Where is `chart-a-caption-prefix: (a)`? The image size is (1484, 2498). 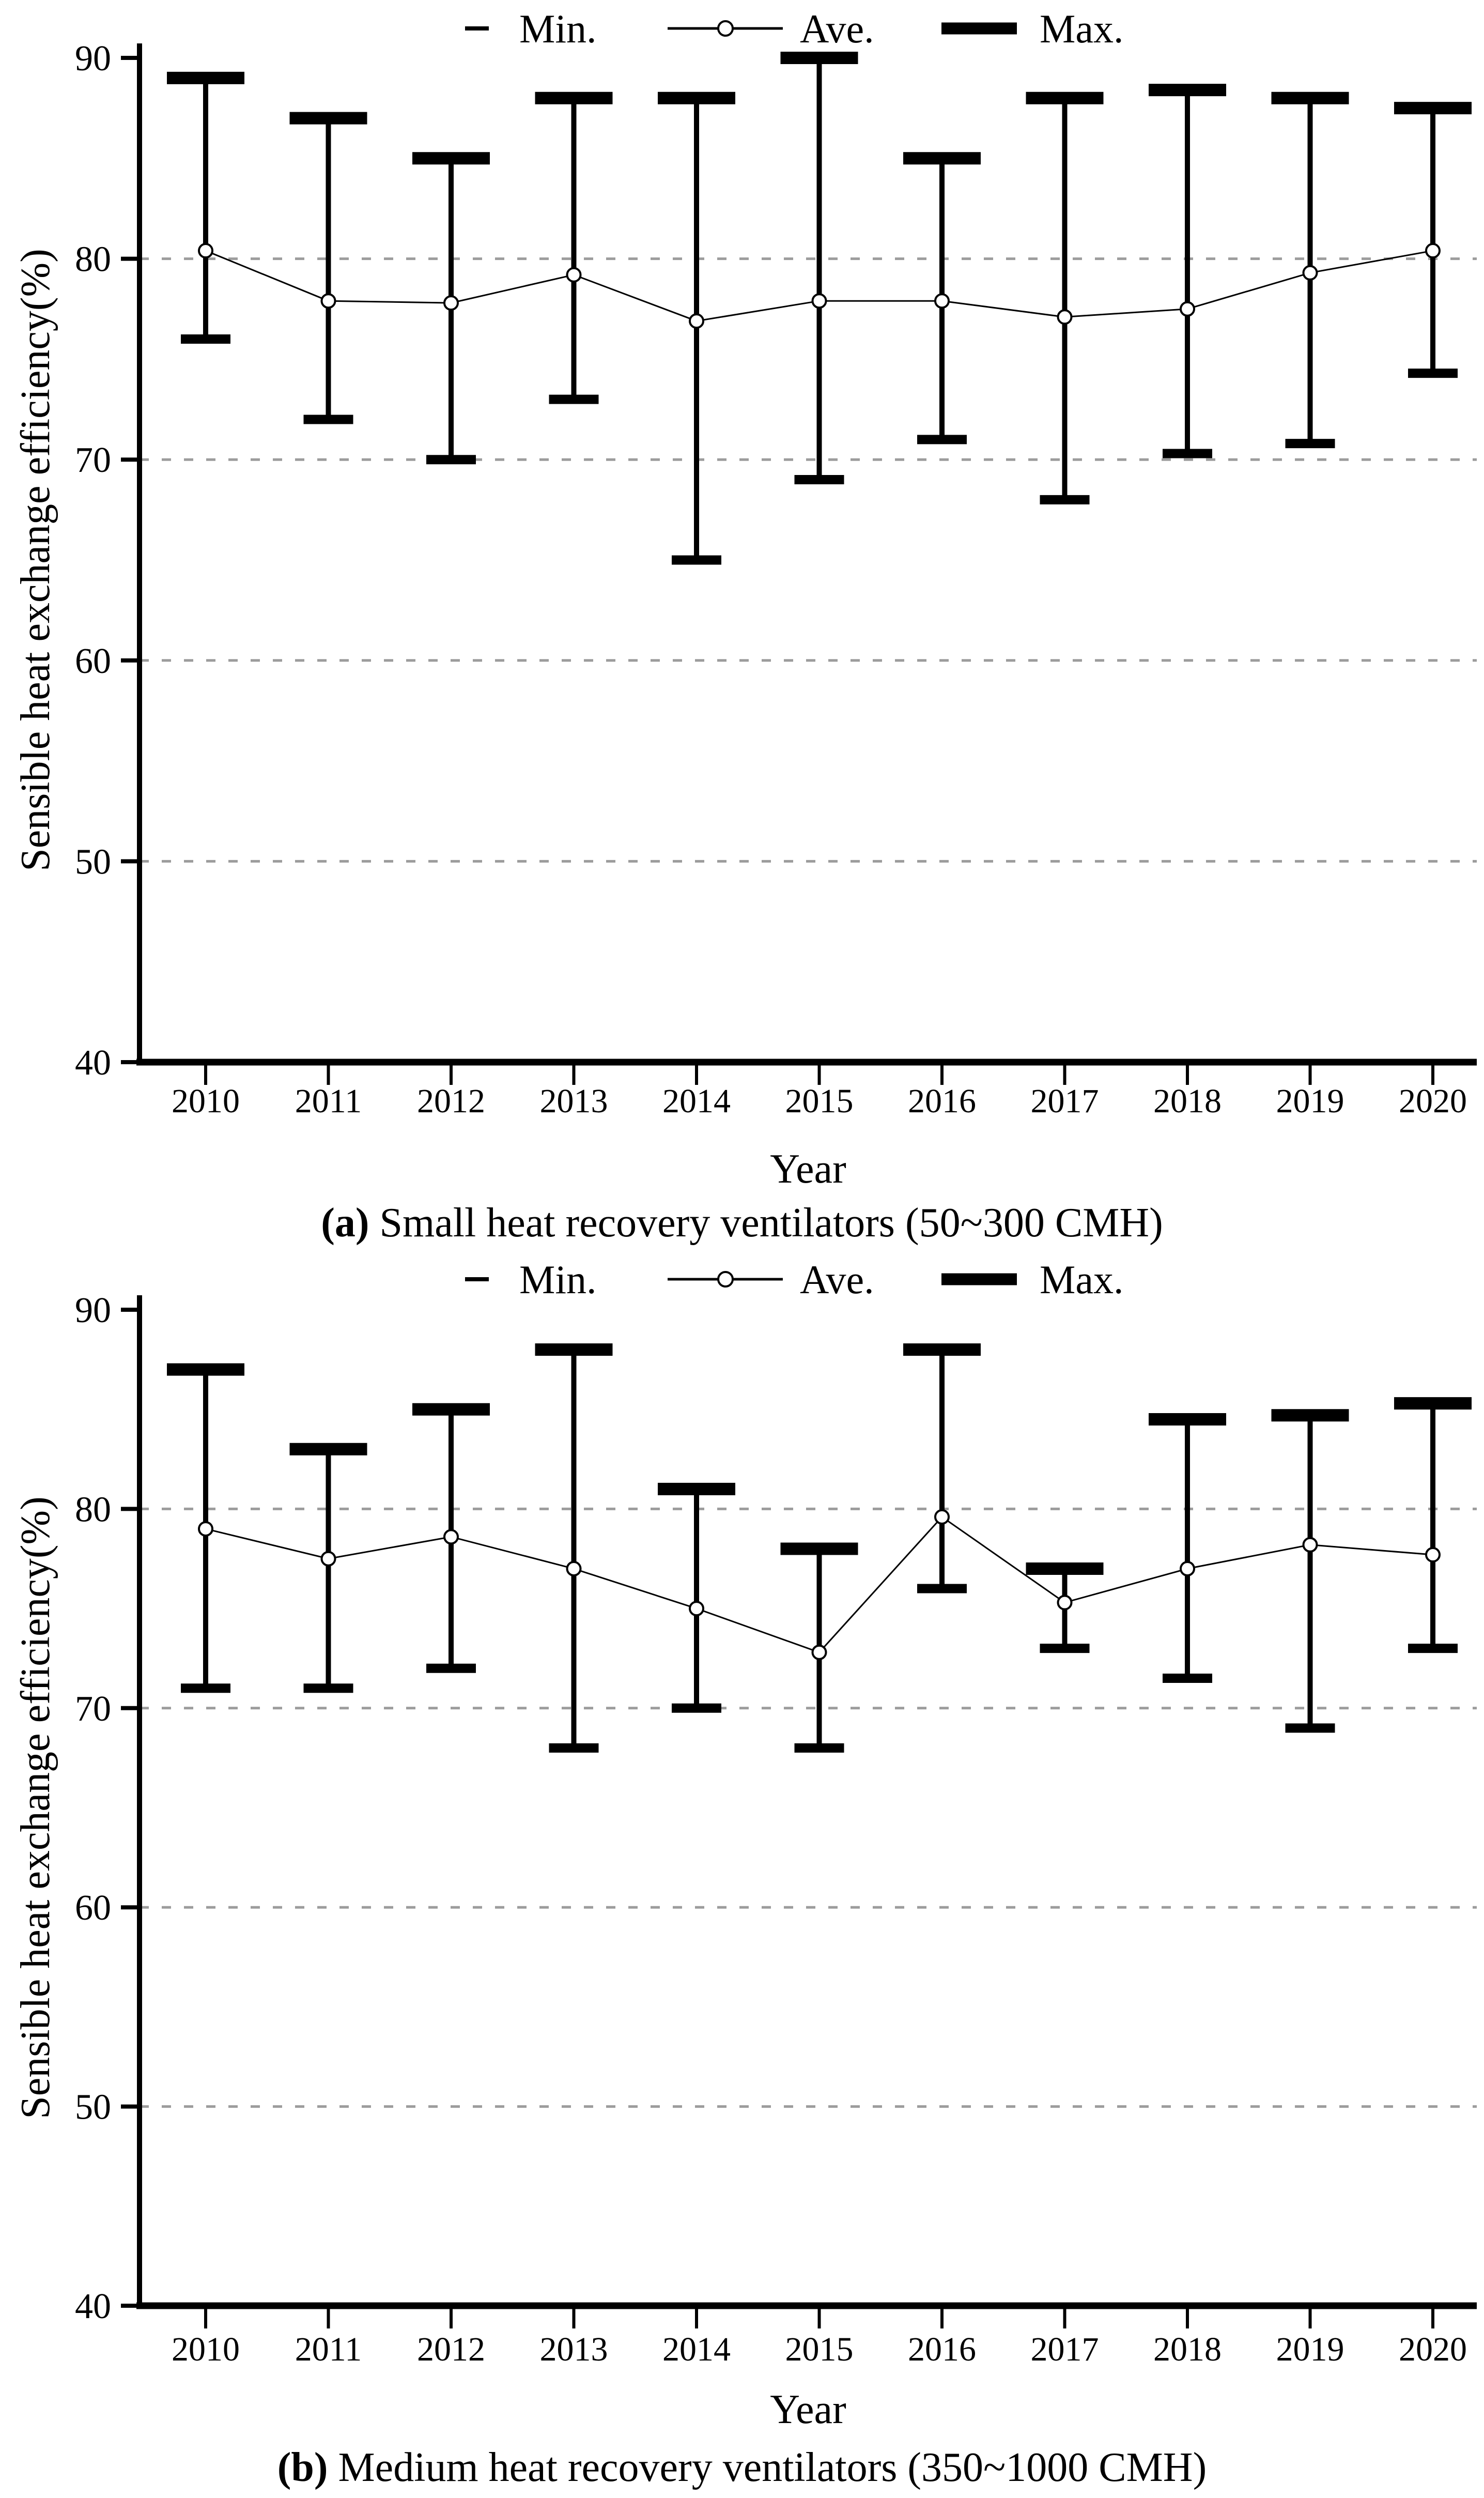 chart-a-caption-prefix: (a) is located at coordinates (345, 1223).